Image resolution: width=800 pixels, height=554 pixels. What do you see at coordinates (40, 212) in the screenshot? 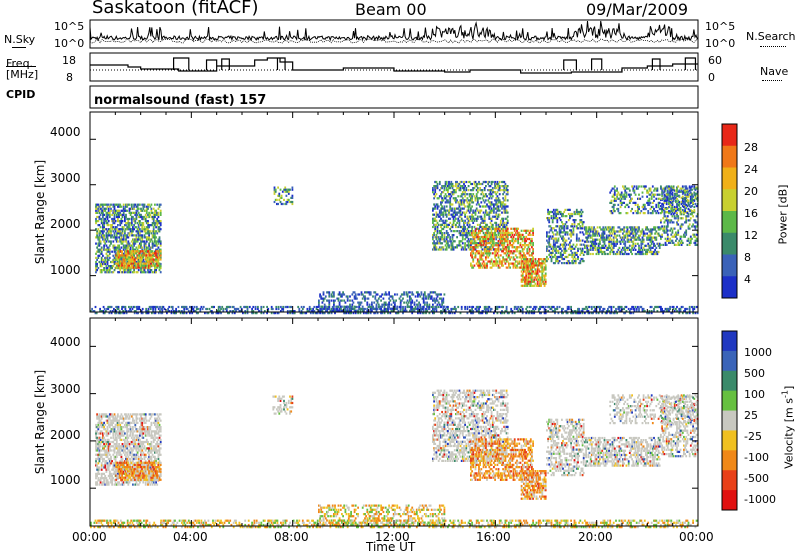
I see `power-ylabel: Slant Range [km]` at bounding box center [40, 212].